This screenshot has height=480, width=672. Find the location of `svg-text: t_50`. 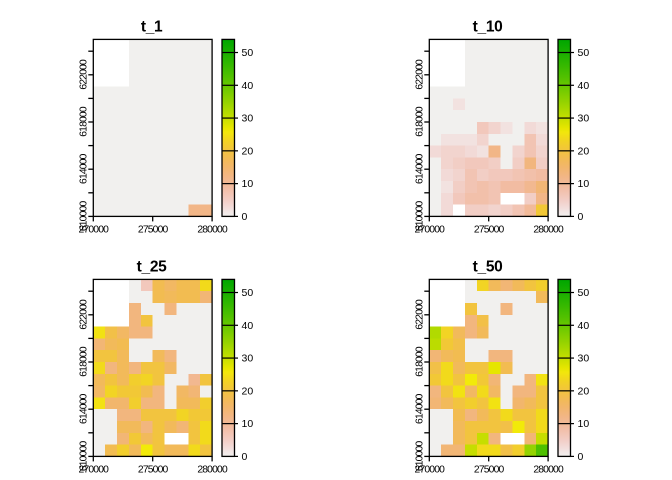

svg-text: t_50 is located at coordinates (488, 267).